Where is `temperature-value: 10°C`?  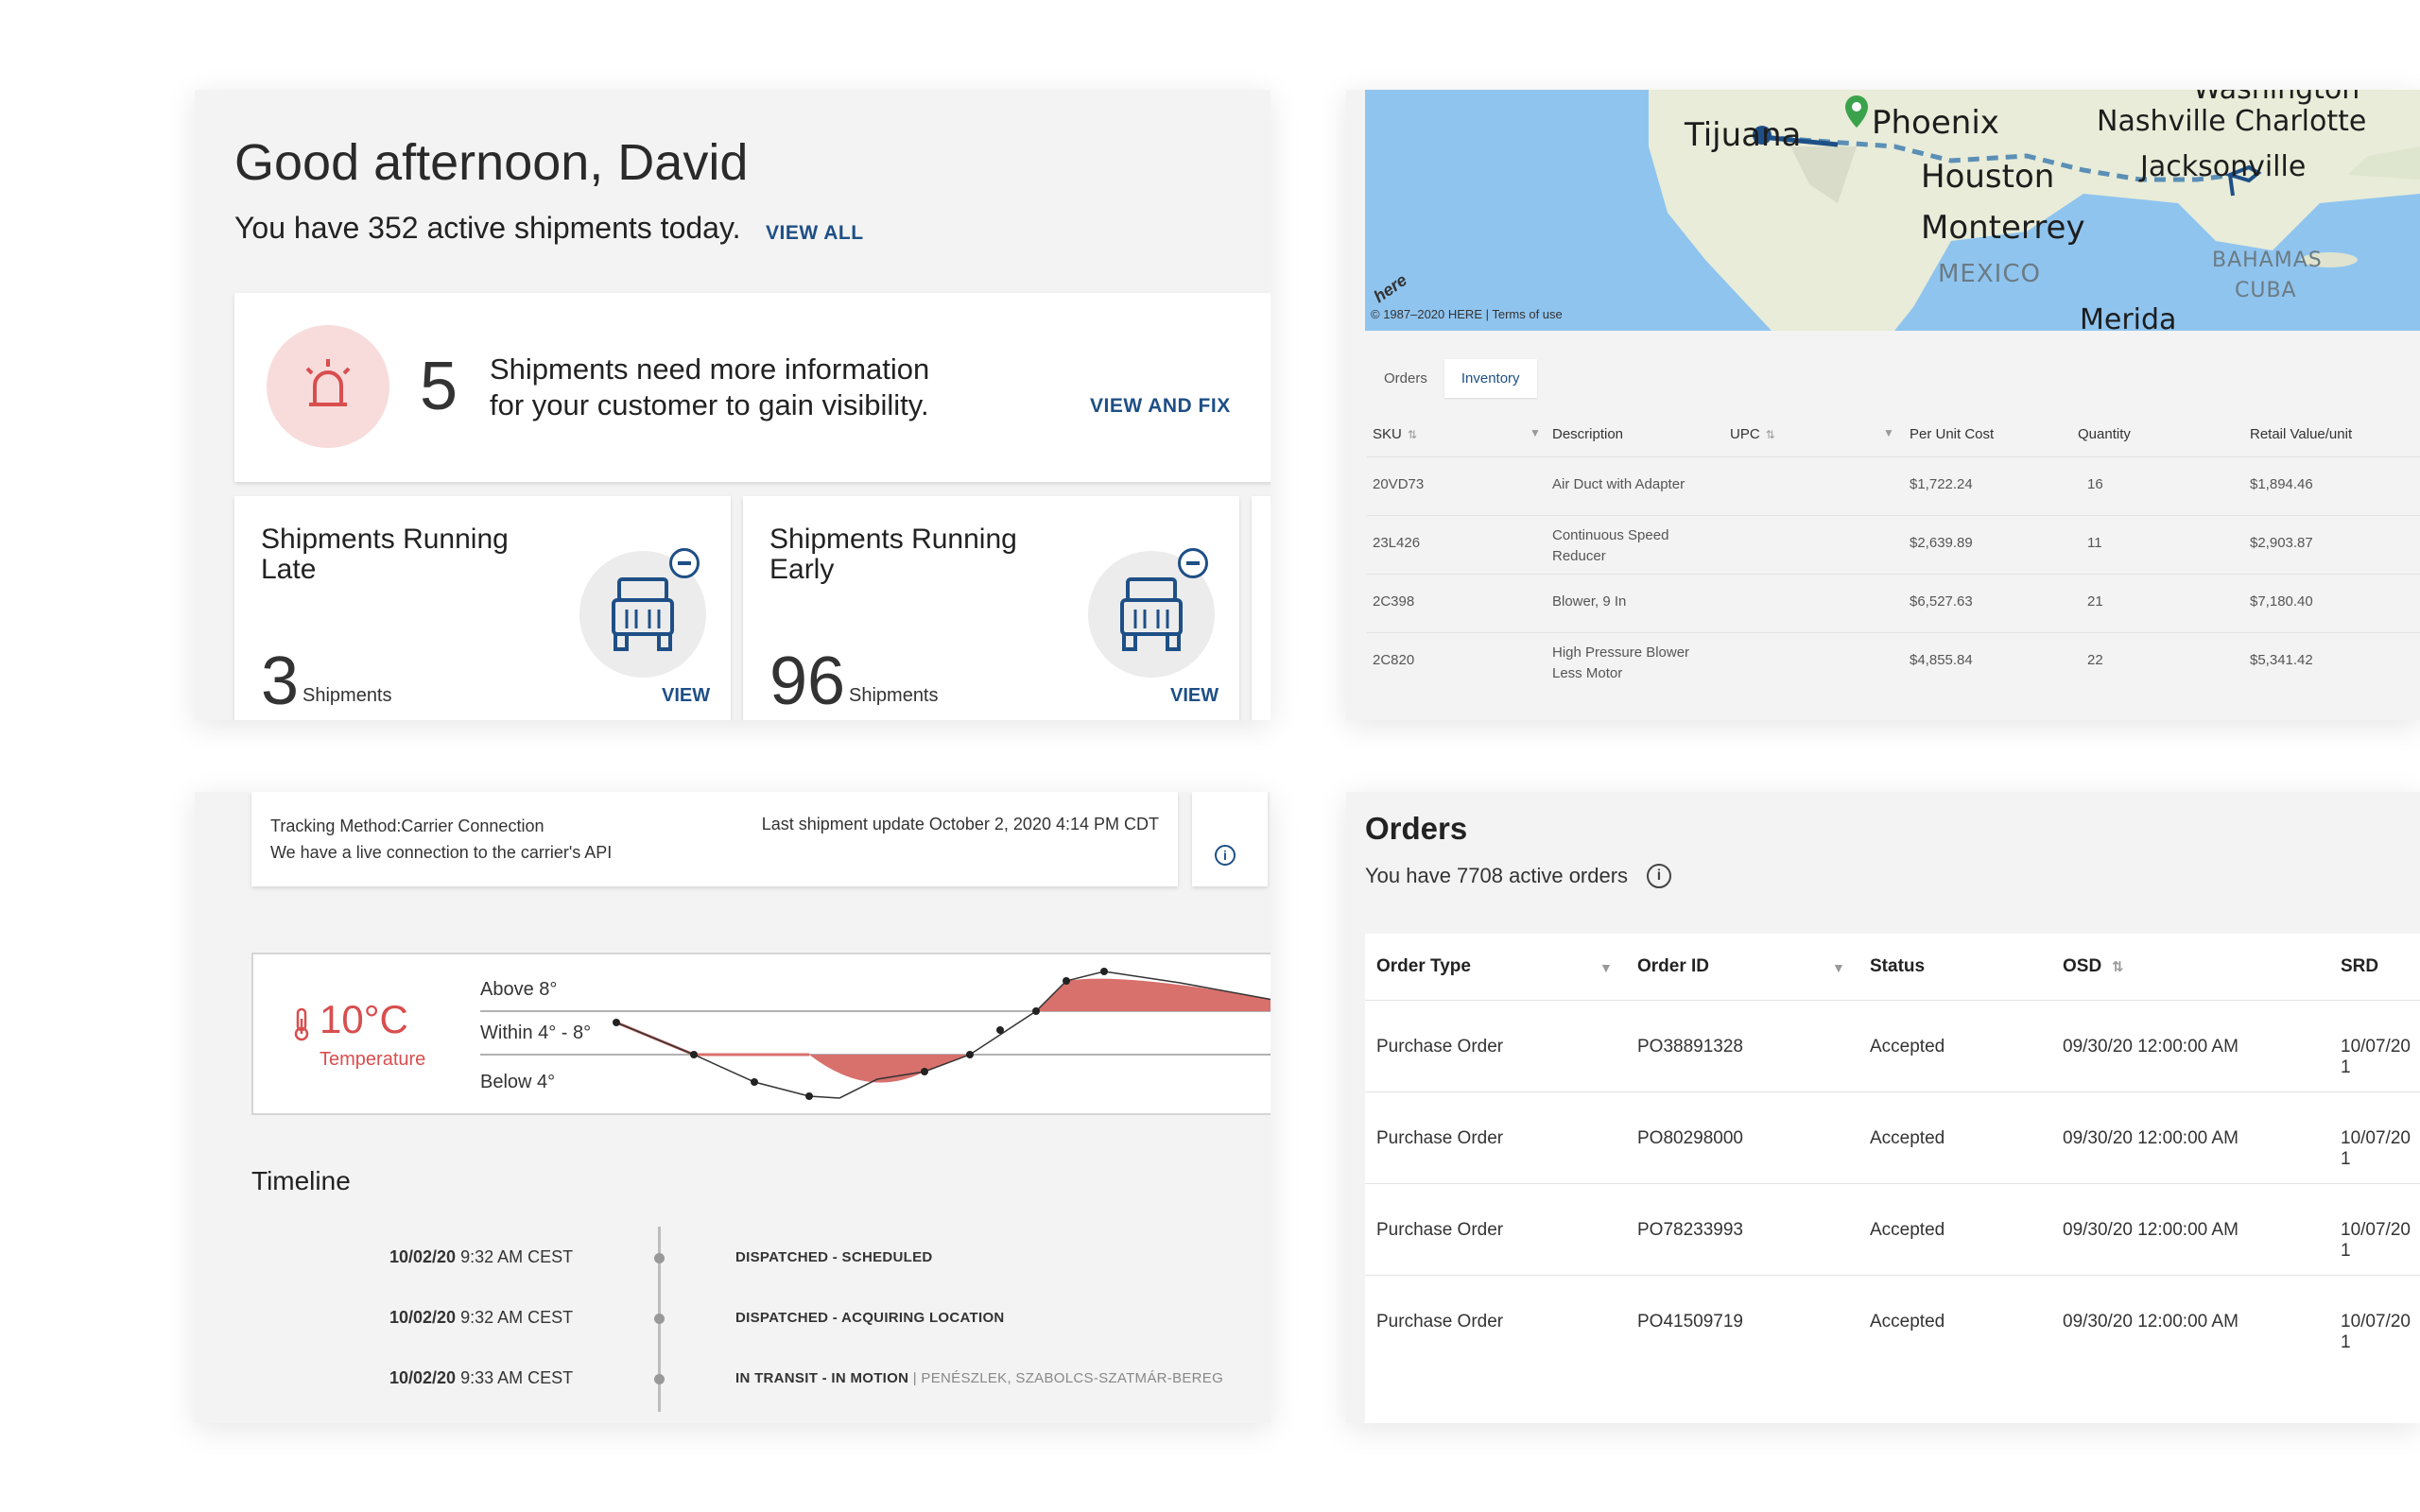
temperature-value: 10°C is located at coordinates (364, 1019).